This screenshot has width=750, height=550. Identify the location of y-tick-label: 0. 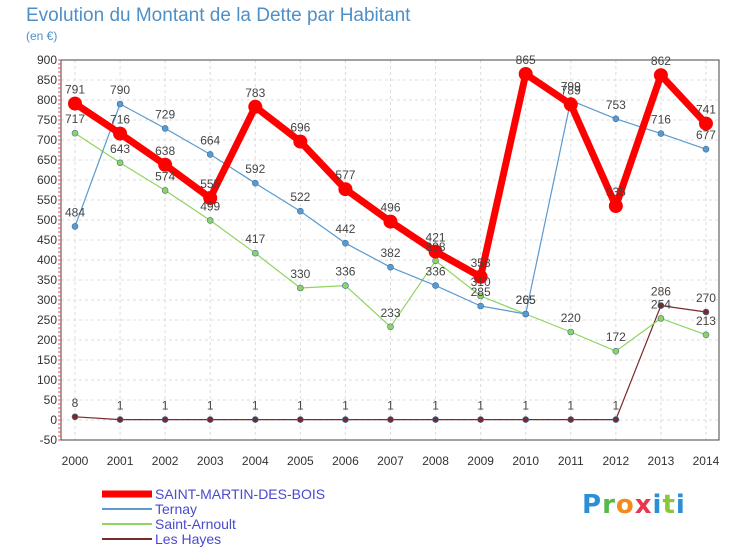
(53, 420).